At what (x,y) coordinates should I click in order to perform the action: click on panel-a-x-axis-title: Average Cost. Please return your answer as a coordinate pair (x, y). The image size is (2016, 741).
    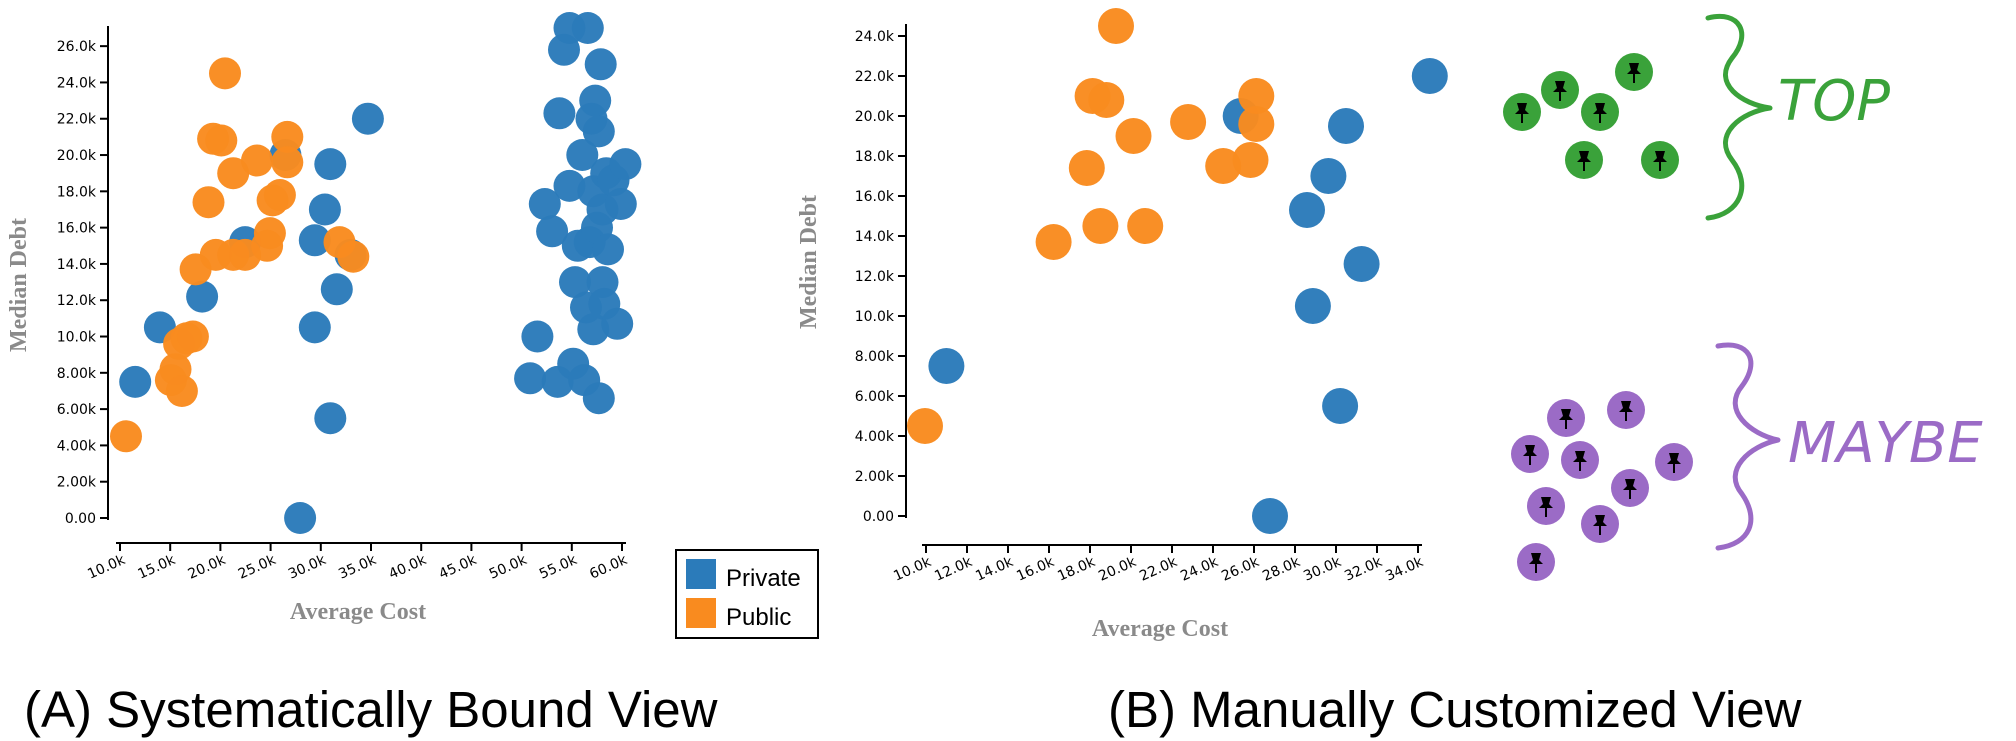
    Looking at the image, I should click on (358, 612).